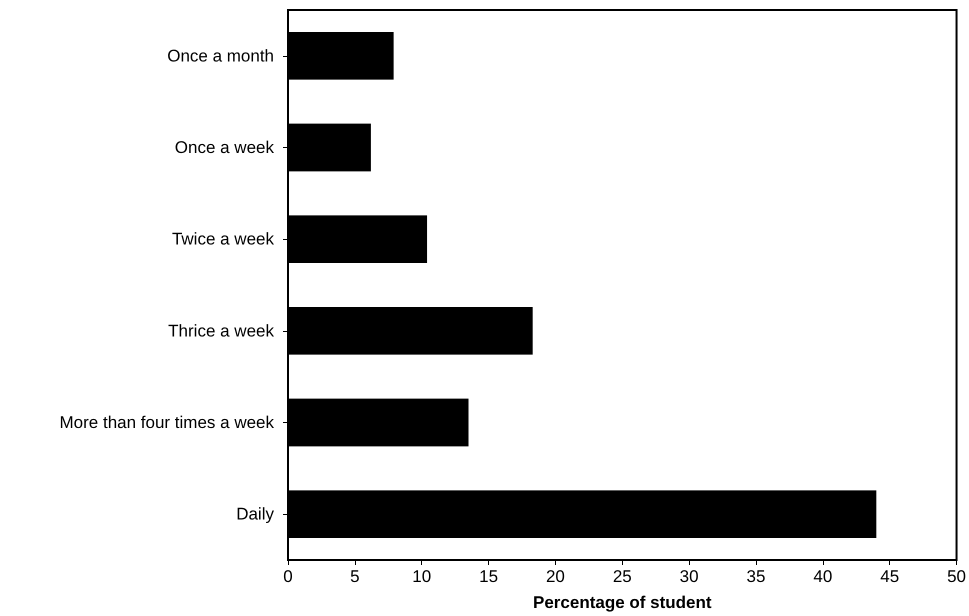  What do you see at coordinates (220, 56) in the screenshot?
I see `y-tick-label: Once a month` at bounding box center [220, 56].